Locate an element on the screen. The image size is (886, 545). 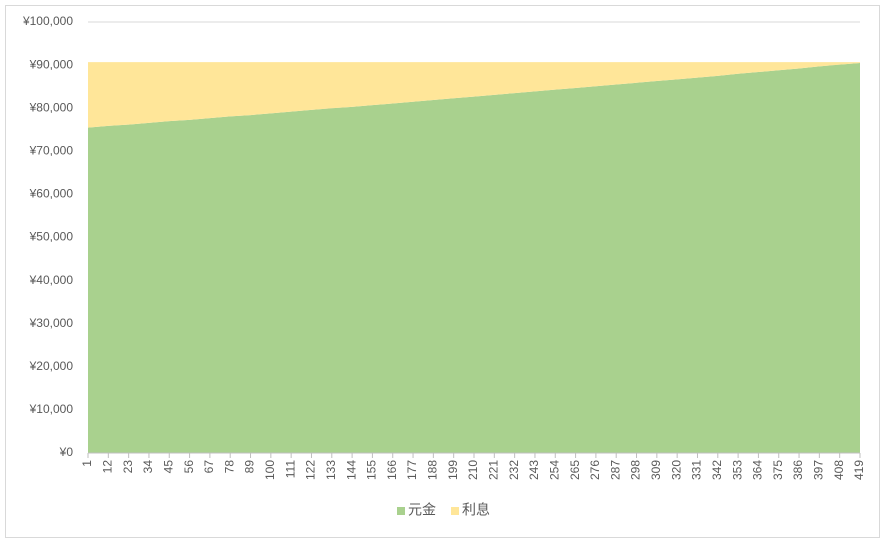
x-tick-label: 67 is located at coordinates (209, 467).